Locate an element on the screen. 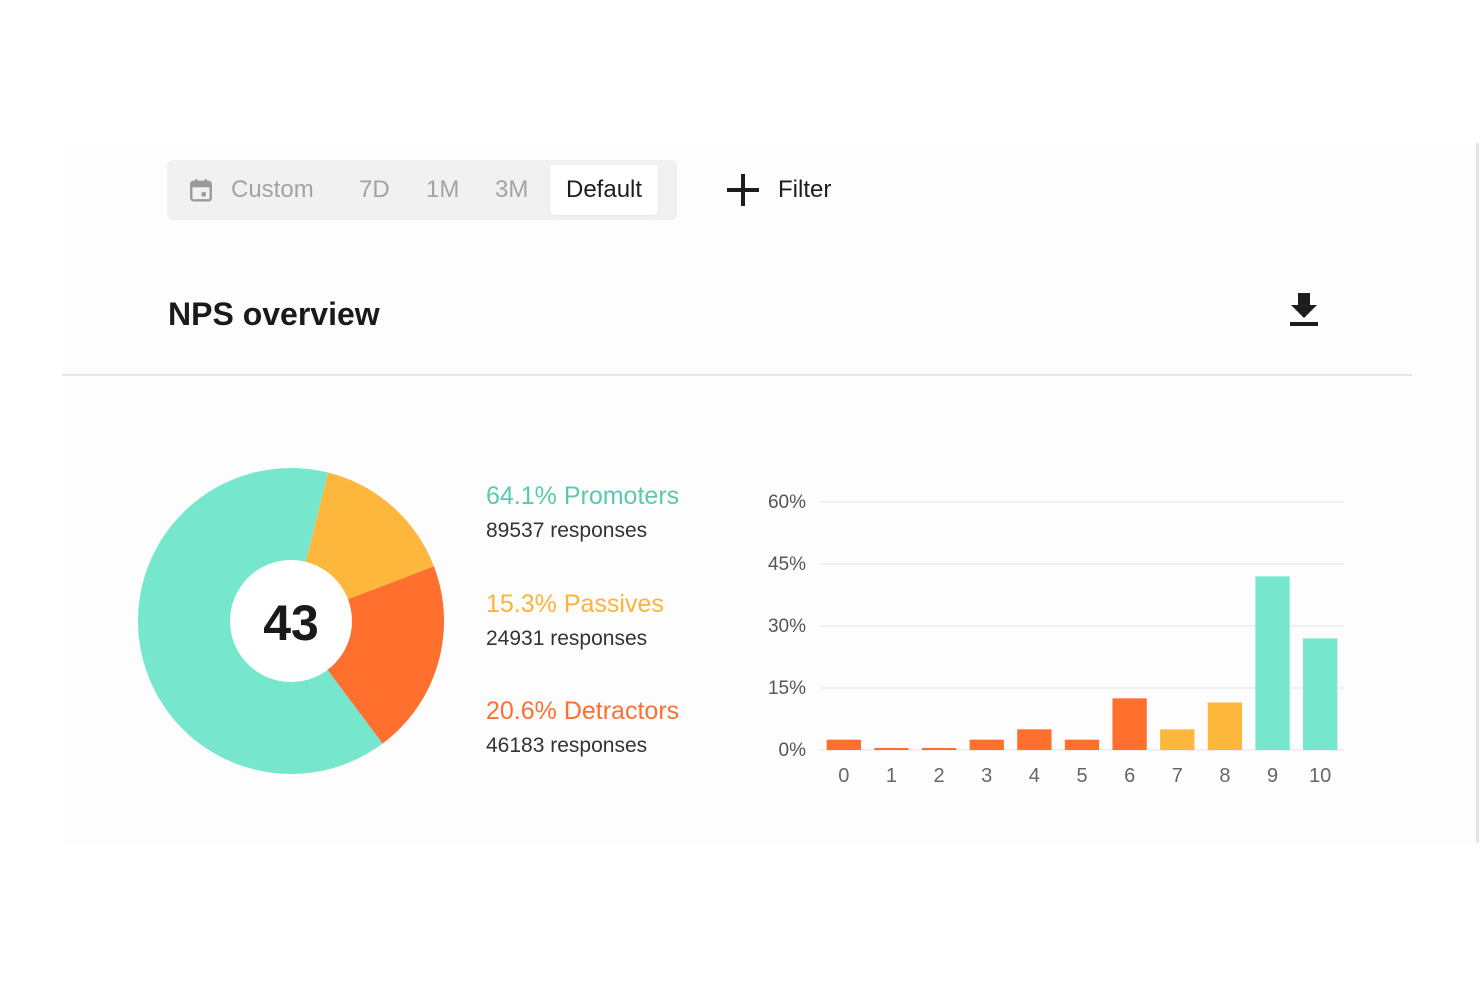 The height and width of the screenshot is (987, 1480). range-1m: 1M is located at coordinates (443, 189).